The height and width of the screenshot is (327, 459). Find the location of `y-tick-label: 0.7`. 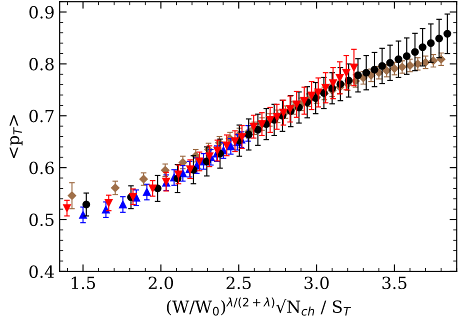

y-tick-label: 0.7 is located at coordinates (41, 116).